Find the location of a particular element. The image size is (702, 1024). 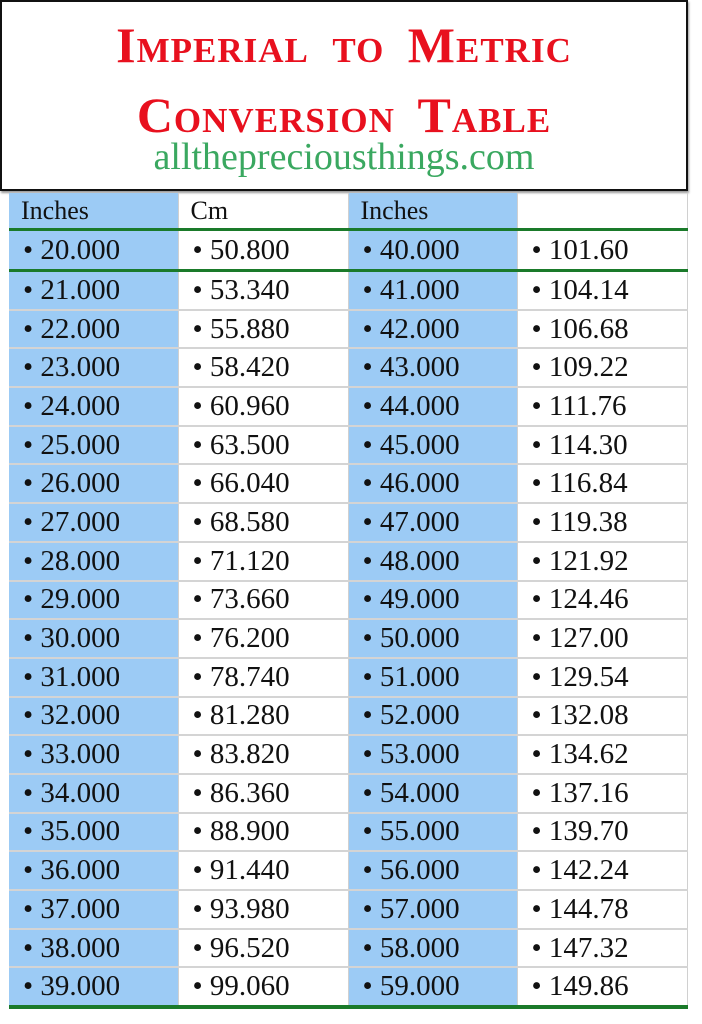

table-row: • 36.000 • 91.440 • 56.000 • 142.24 is located at coordinates (348, 871).